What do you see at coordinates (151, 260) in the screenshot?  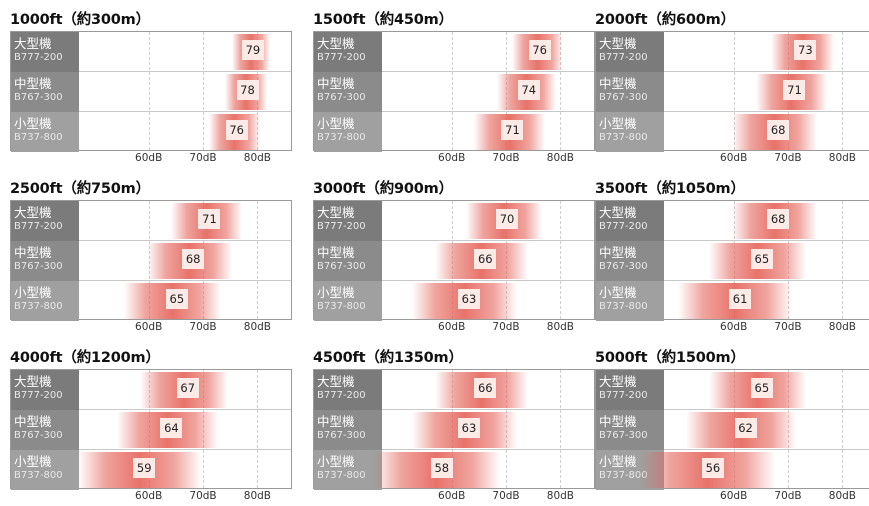 I see `plot-area: 大型機 B777-200 71 中型機 B767-300 68 小型機 B737-800 65` at bounding box center [151, 260].